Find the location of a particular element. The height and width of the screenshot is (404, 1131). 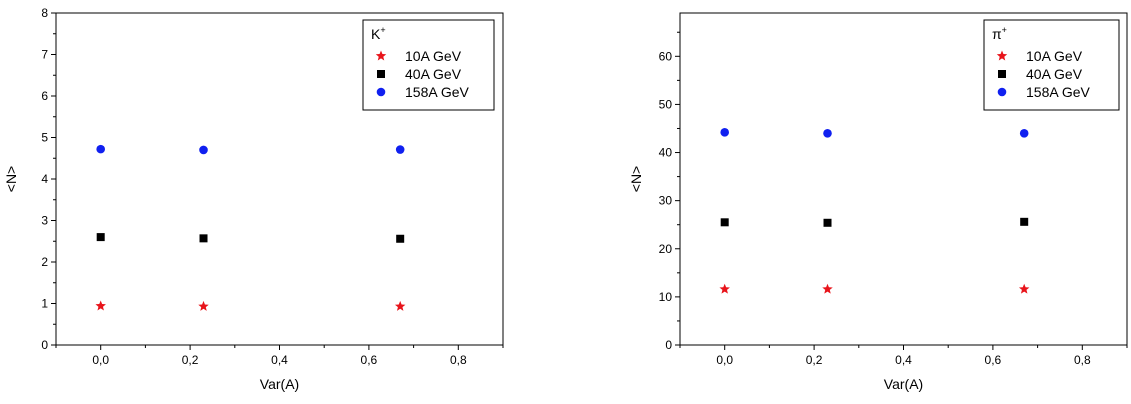

y-tick-label: 8 is located at coordinates (44, 13).